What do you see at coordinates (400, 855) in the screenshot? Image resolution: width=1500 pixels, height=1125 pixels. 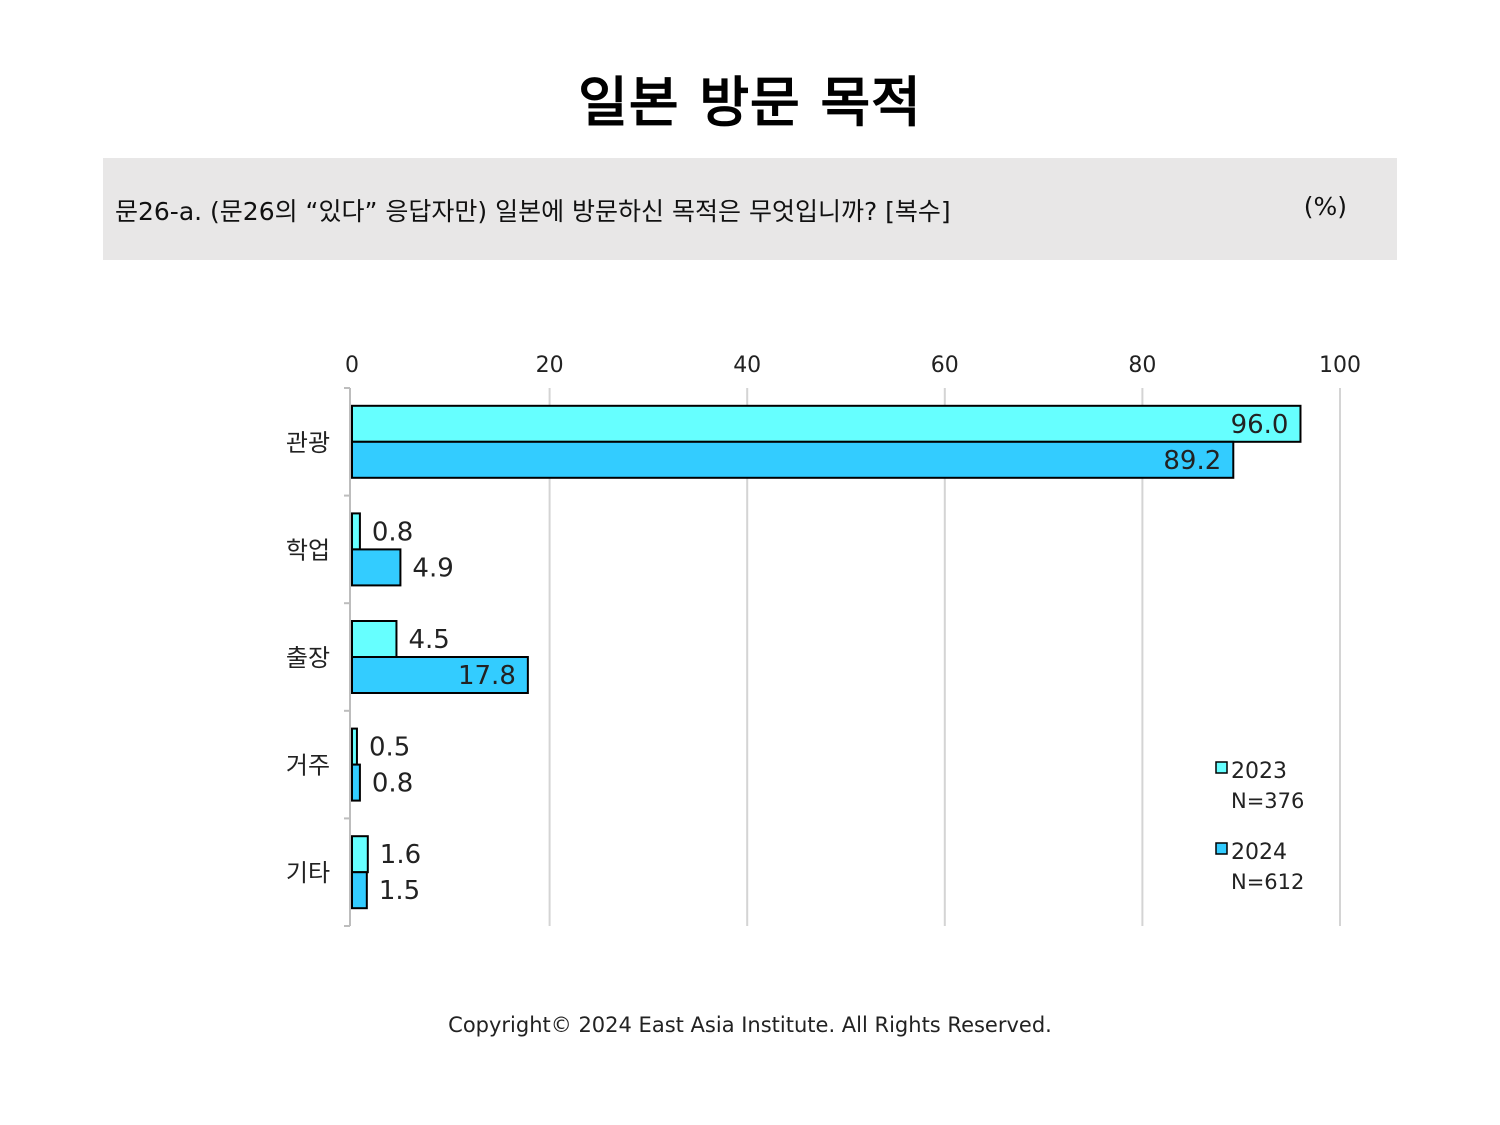 I see `data-label: 1.6` at bounding box center [400, 855].